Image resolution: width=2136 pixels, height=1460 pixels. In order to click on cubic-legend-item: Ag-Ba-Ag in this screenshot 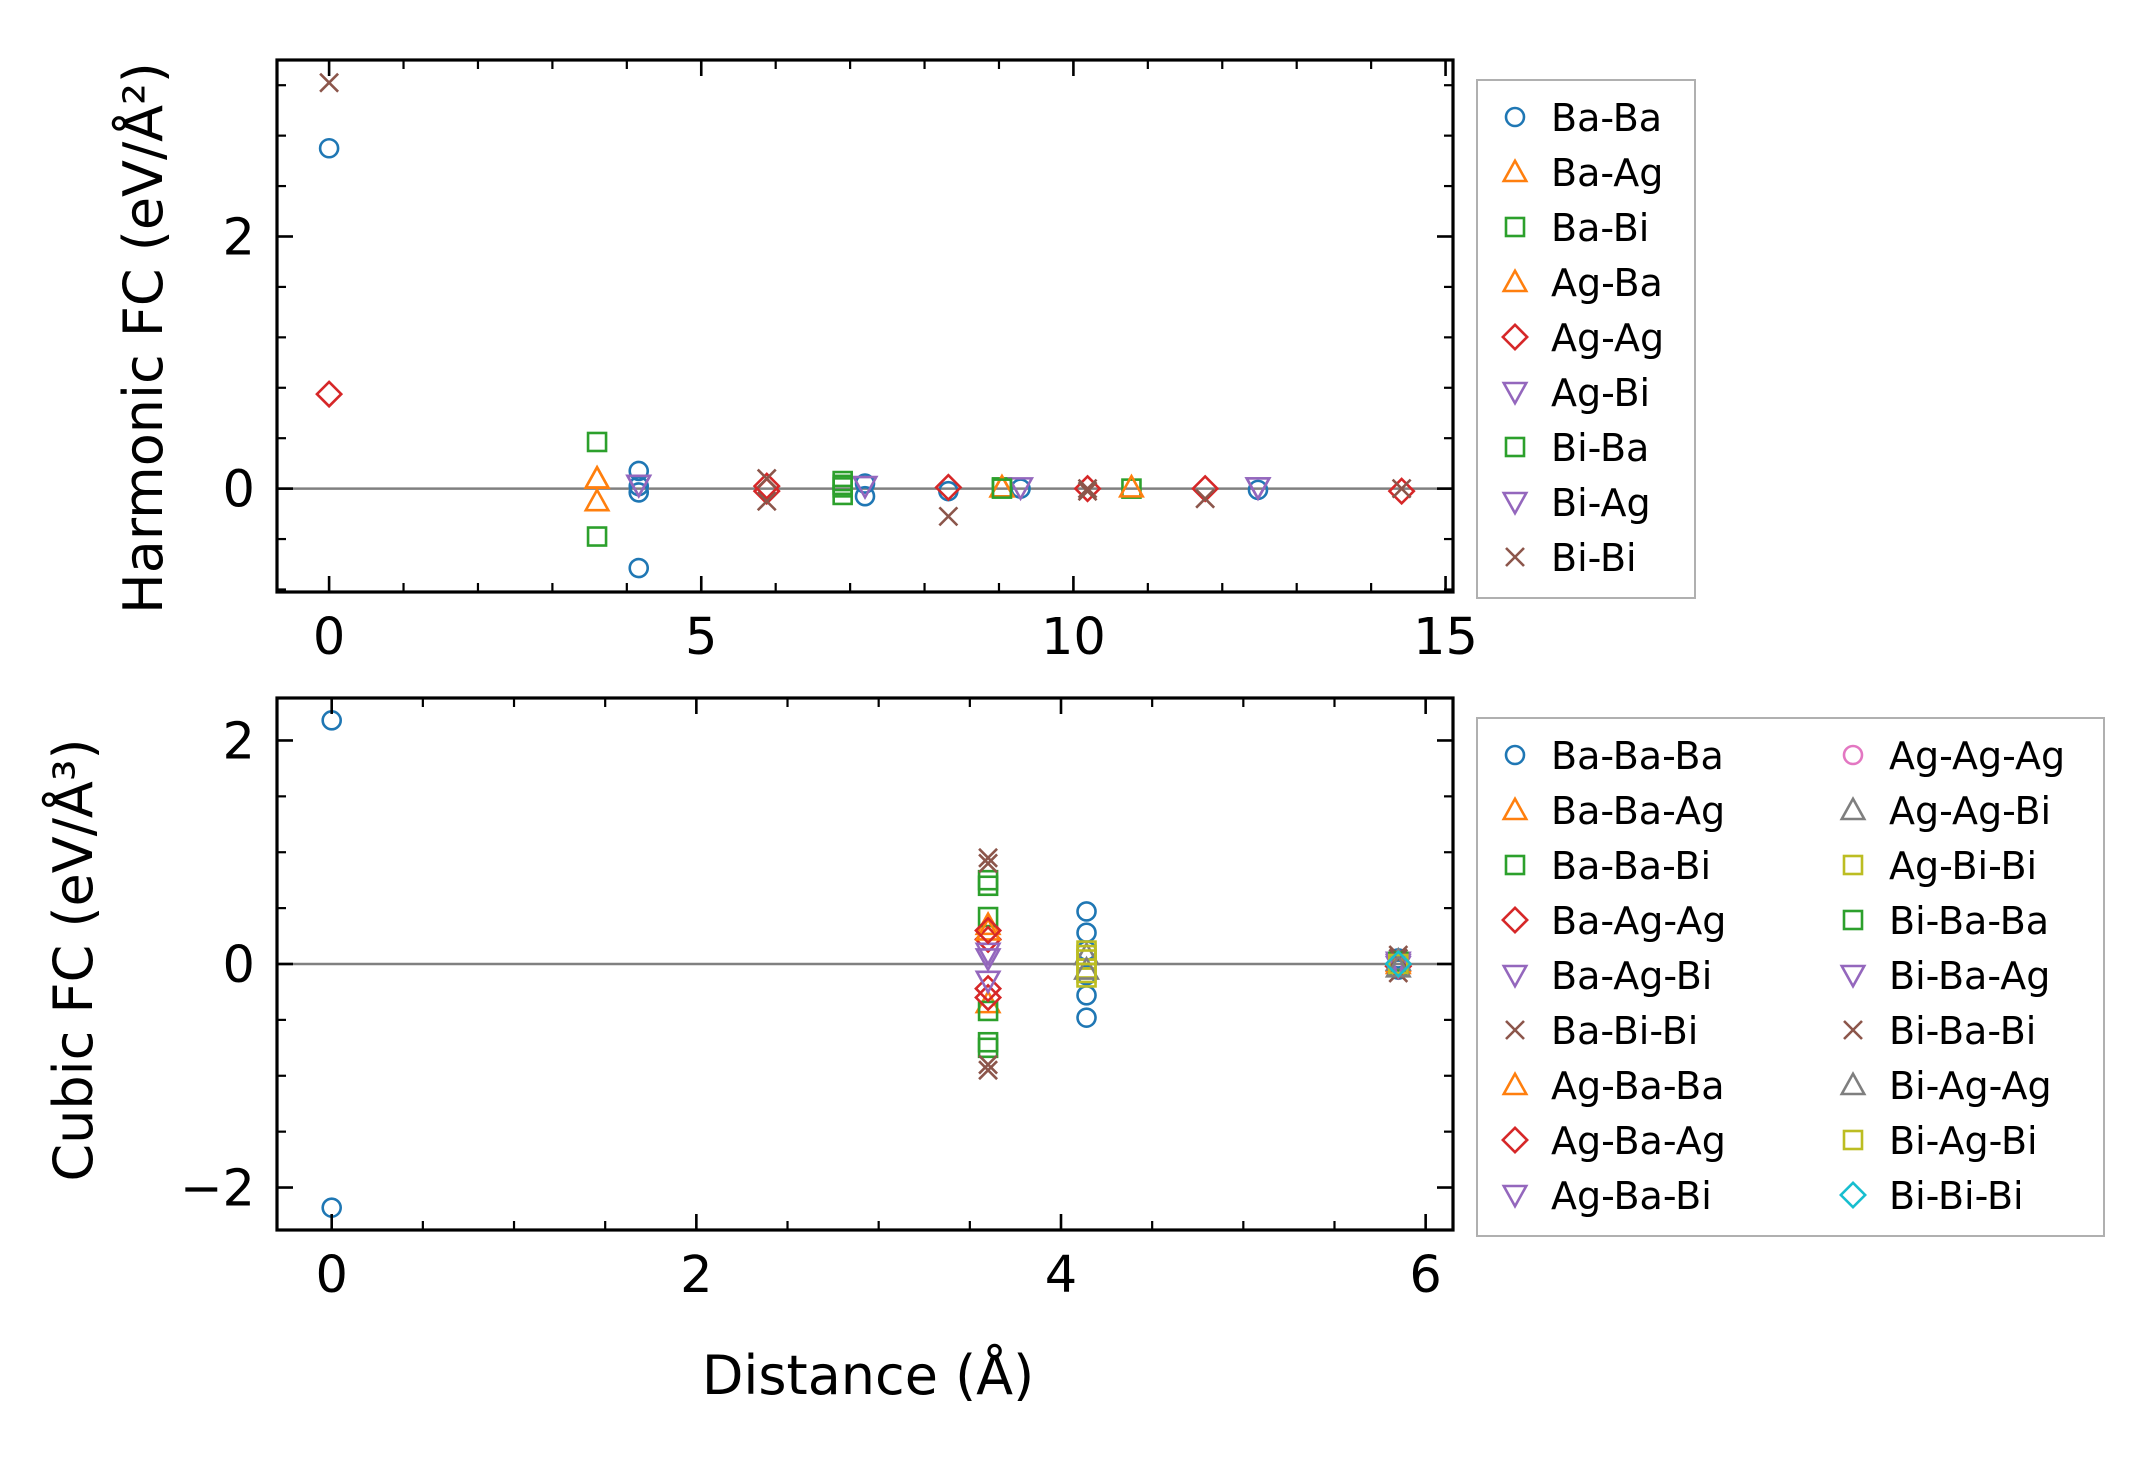, I will do `click(1613, 1141)`.